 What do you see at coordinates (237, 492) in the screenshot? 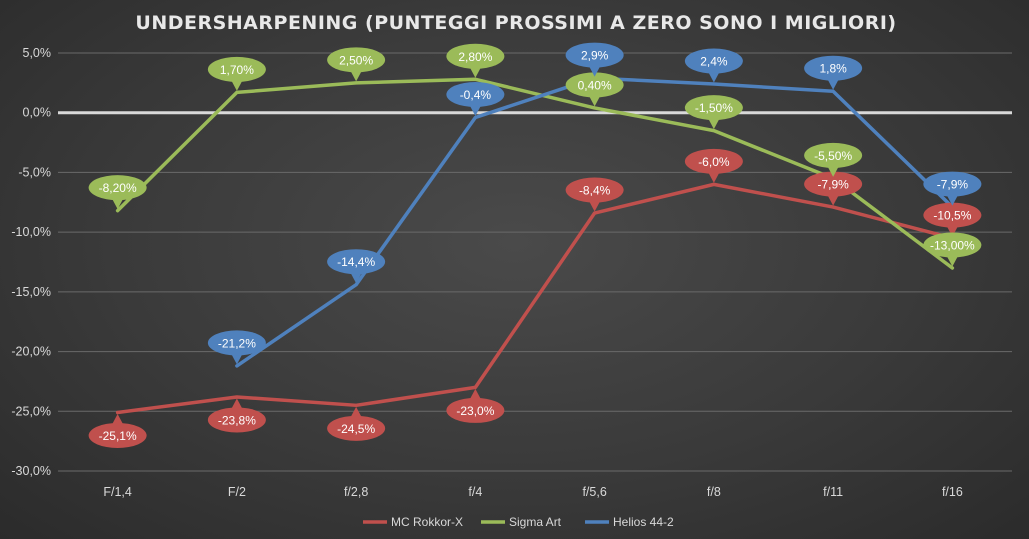
I see `x-tick-label: F/2` at bounding box center [237, 492].